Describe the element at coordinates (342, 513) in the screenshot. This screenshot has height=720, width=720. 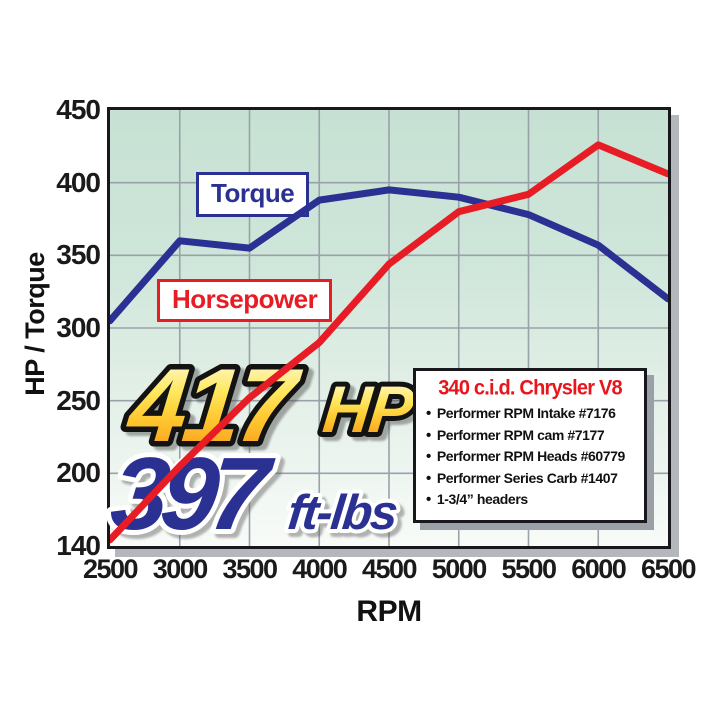
I see `torque-headline-unit: ft-lbs` at that location.